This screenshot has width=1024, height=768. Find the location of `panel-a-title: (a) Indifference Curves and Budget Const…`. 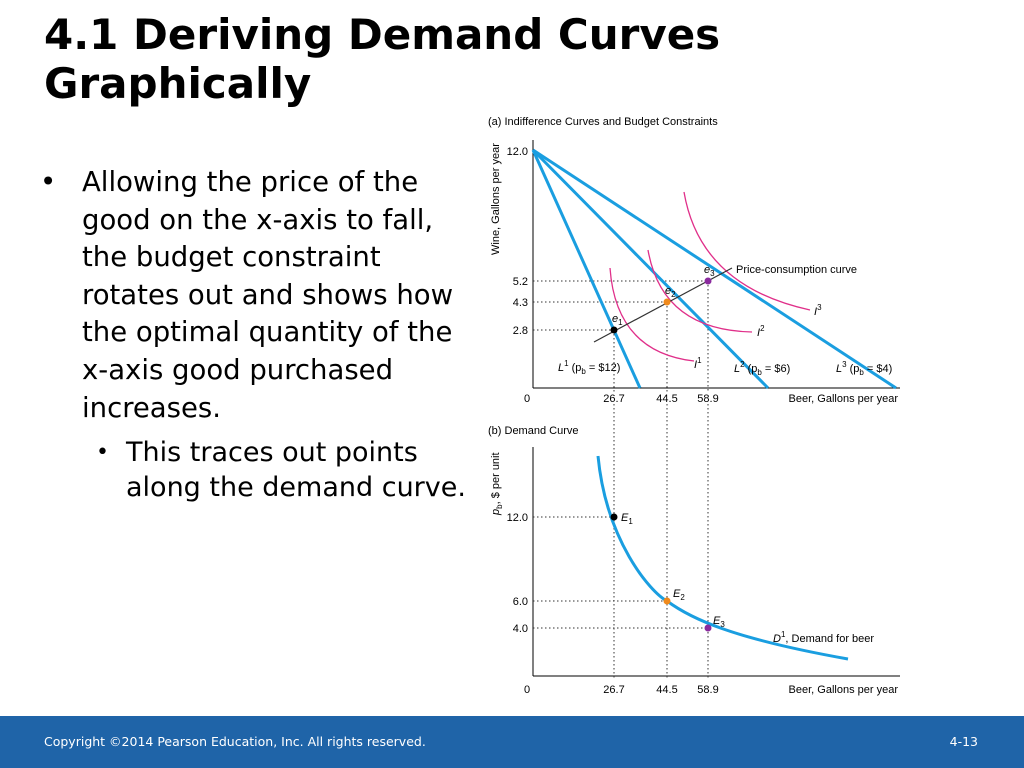

panel-a-title: (a) Indifference Curves and Budget Const… is located at coordinates (603, 122).